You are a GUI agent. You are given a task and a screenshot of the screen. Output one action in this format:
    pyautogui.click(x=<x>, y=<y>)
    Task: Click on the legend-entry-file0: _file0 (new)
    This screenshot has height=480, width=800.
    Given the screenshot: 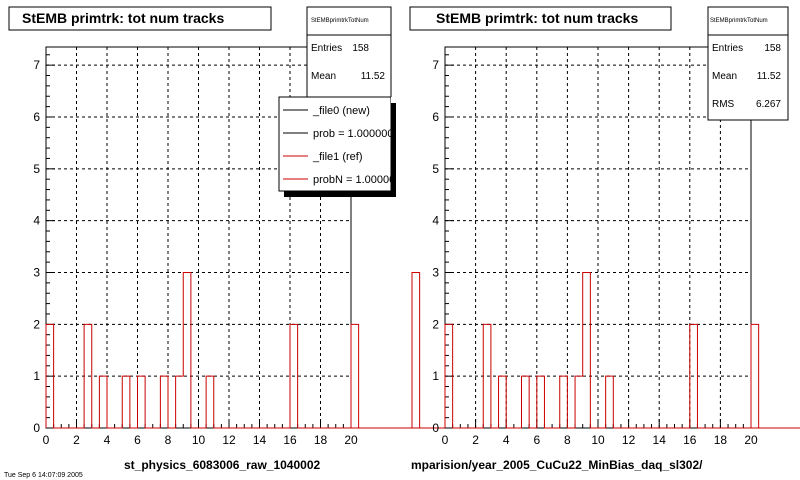 What is the action you would take?
    pyautogui.click(x=326, y=111)
    